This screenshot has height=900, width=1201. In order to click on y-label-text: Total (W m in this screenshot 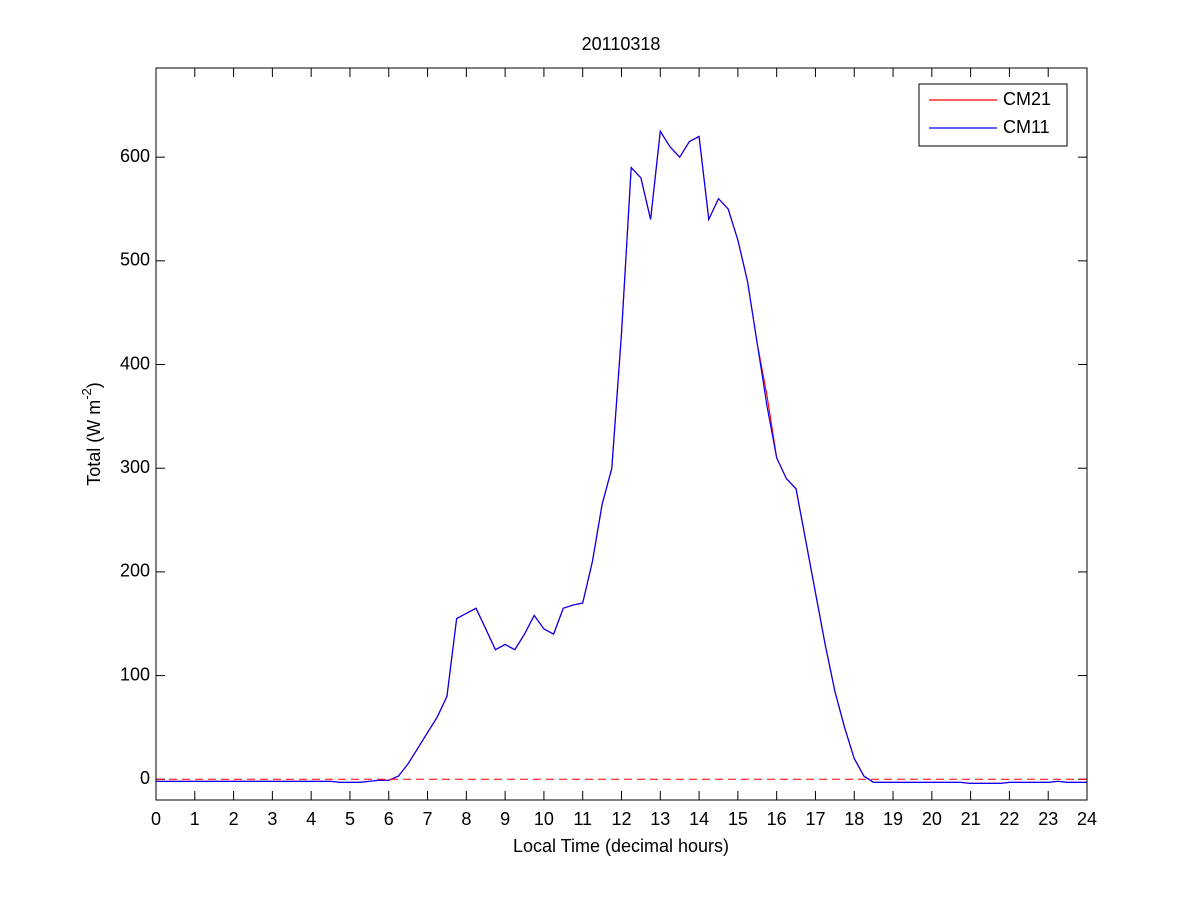, I will do `click(94, 443)`.